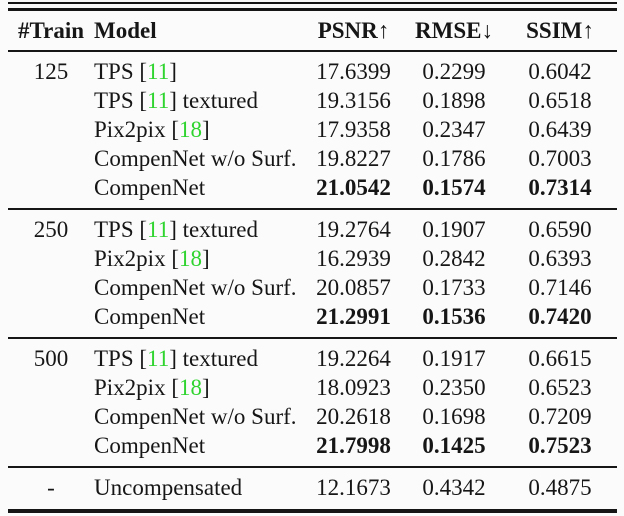  What do you see at coordinates (312, 511) in the screenshot?
I see `bottom-rule` at bounding box center [312, 511].